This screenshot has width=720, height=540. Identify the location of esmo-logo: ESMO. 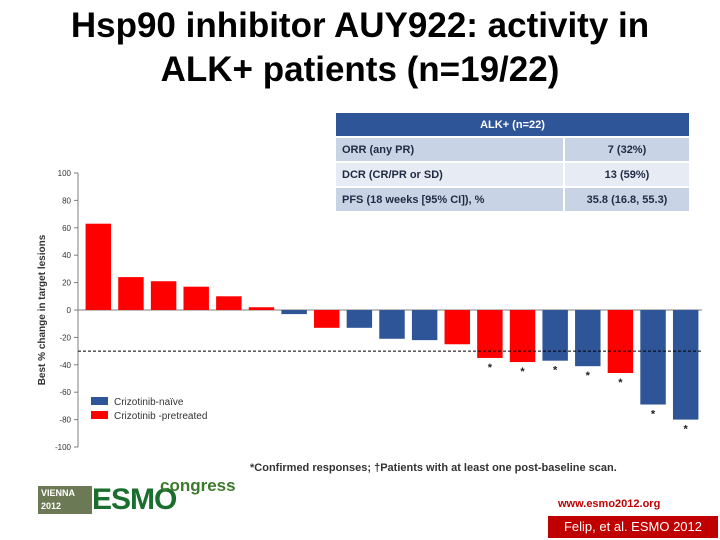
(134, 499).